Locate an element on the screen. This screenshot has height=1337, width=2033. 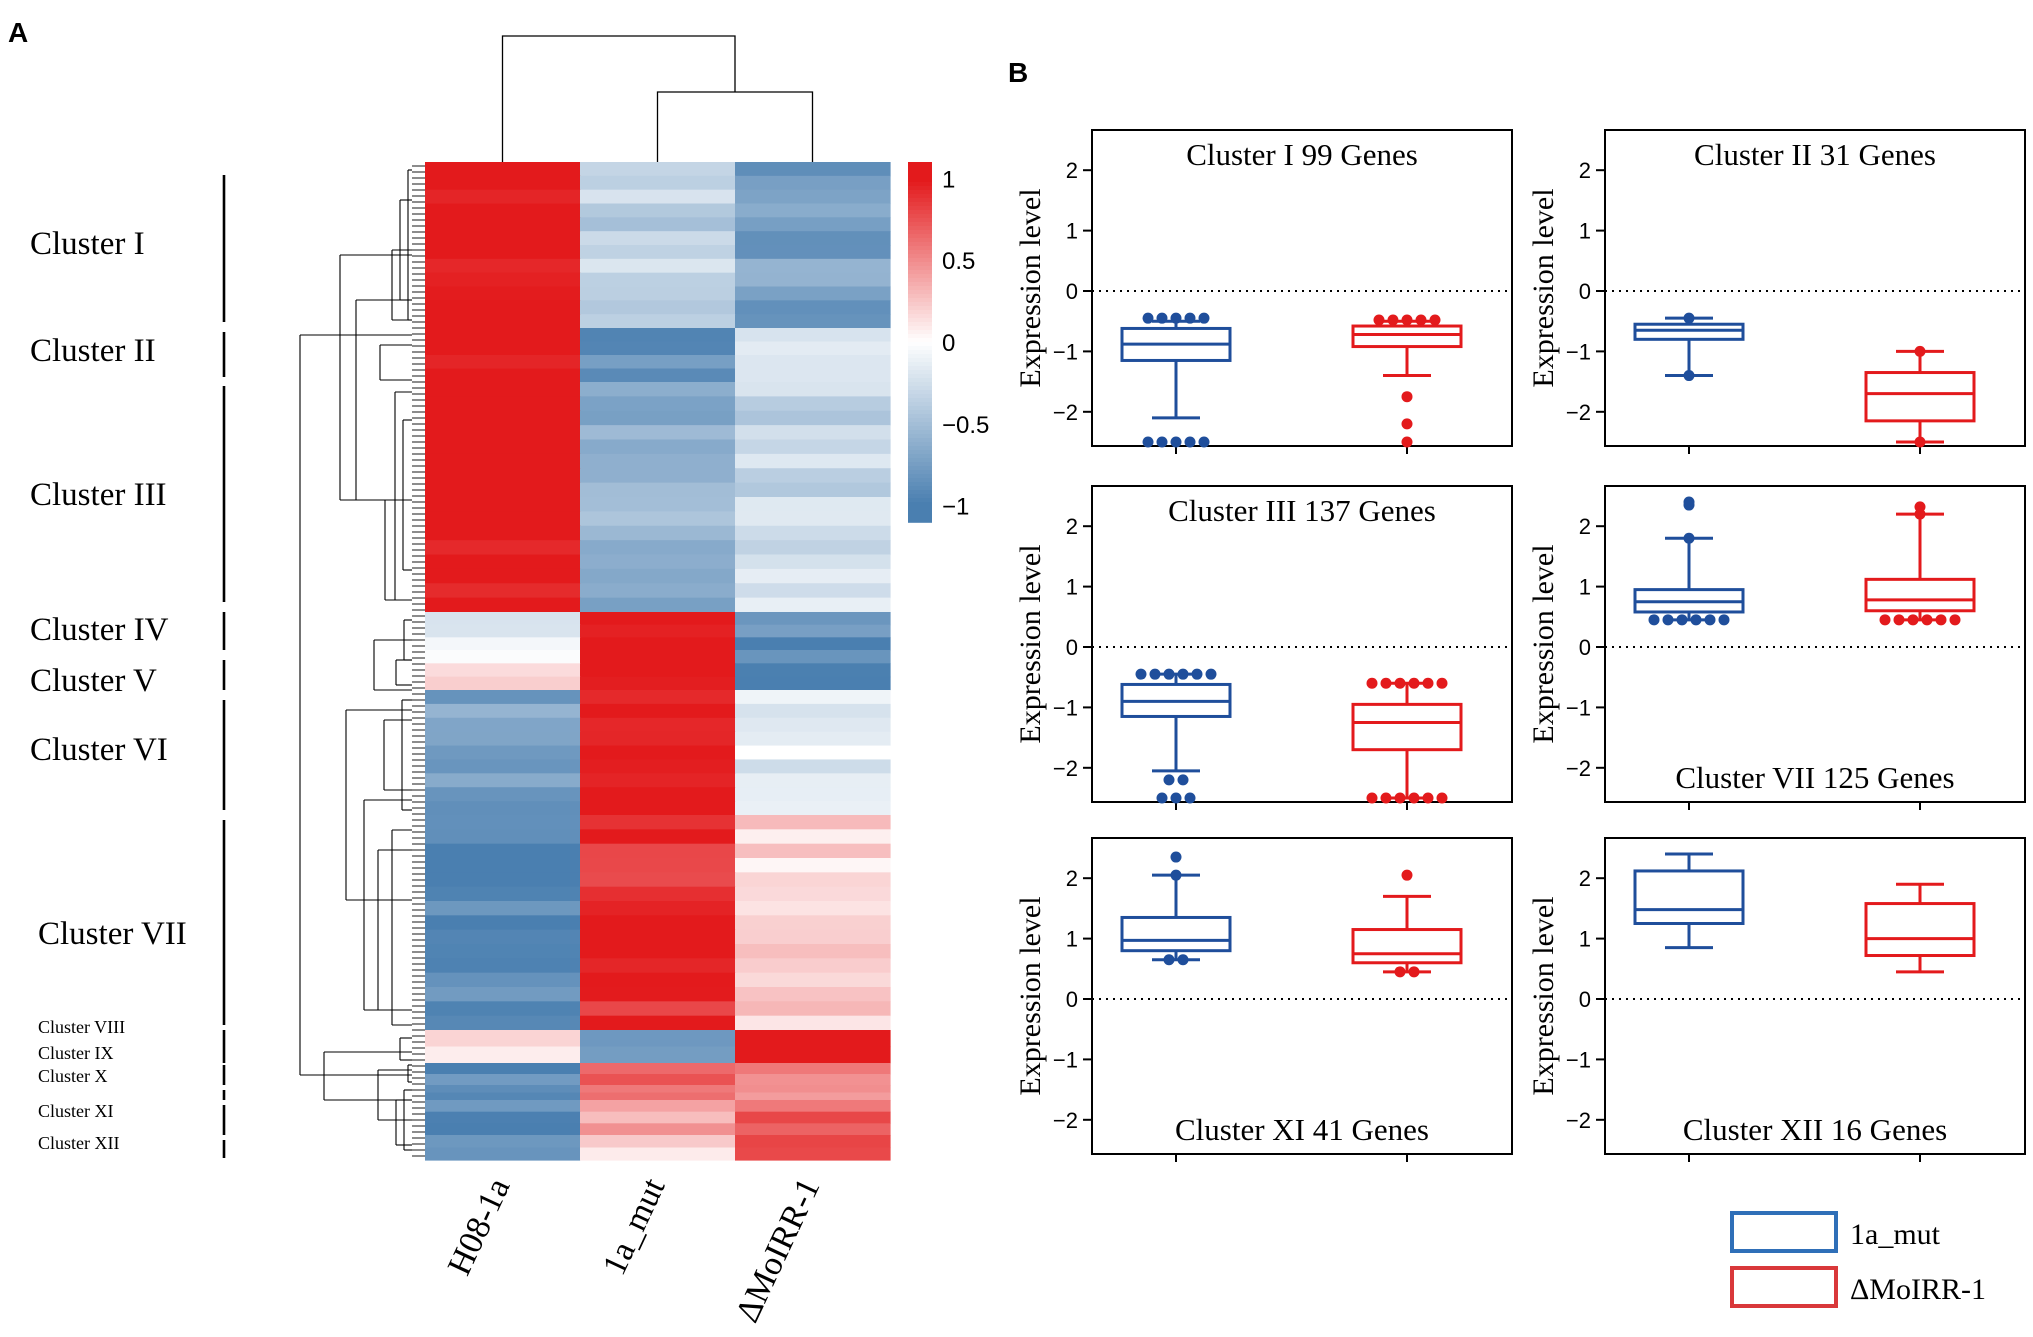
plot-frame is located at coordinates (1815, 996).